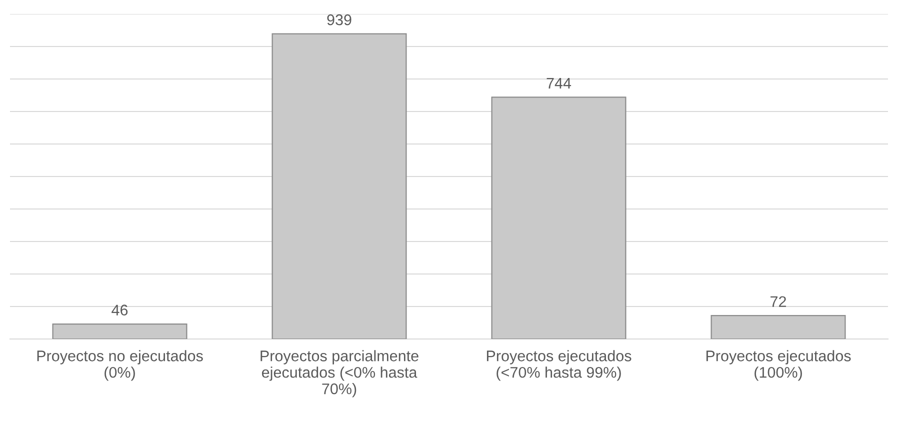 The height and width of the screenshot is (434, 899). What do you see at coordinates (120, 310) in the screenshot?
I see `data-label: 46` at bounding box center [120, 310].